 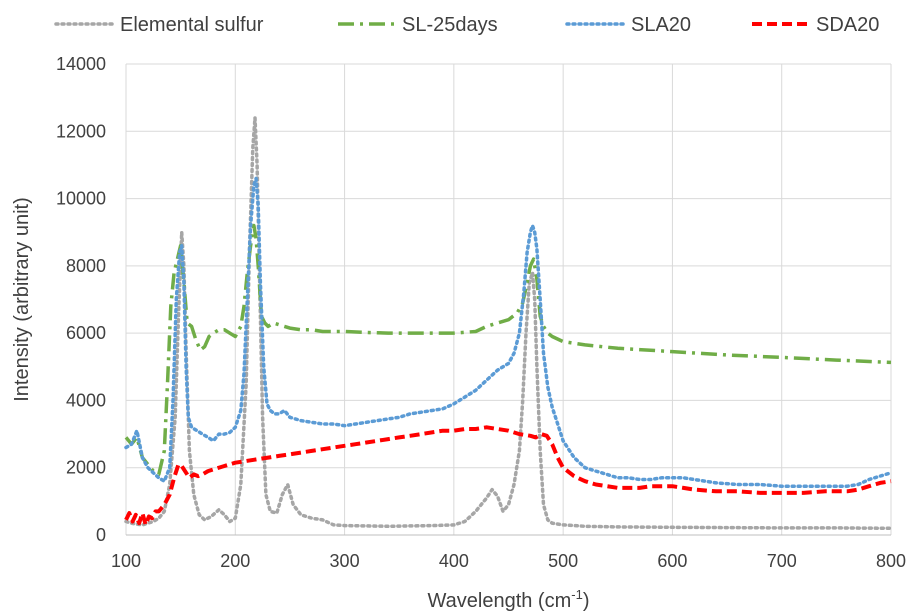 I want to click on y-tick-label: 8000, so click(x=86, y=266).